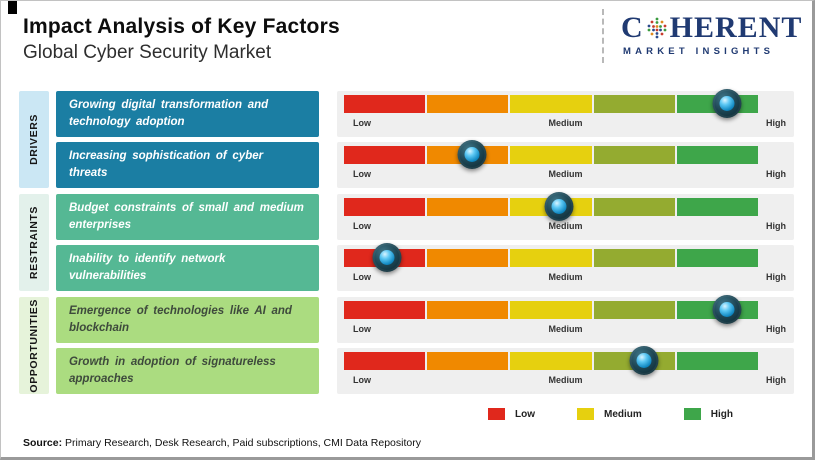 This screenshot has height=460, width=815. What do you see at coordinates (632, 27) in the screenshot?
I see `logo-text-c: C` at bounding box center [632, 27].